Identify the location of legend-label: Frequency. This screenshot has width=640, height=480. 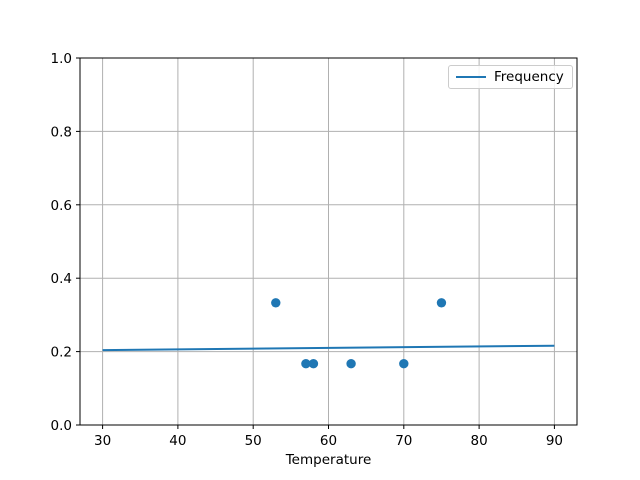
(529, 77).